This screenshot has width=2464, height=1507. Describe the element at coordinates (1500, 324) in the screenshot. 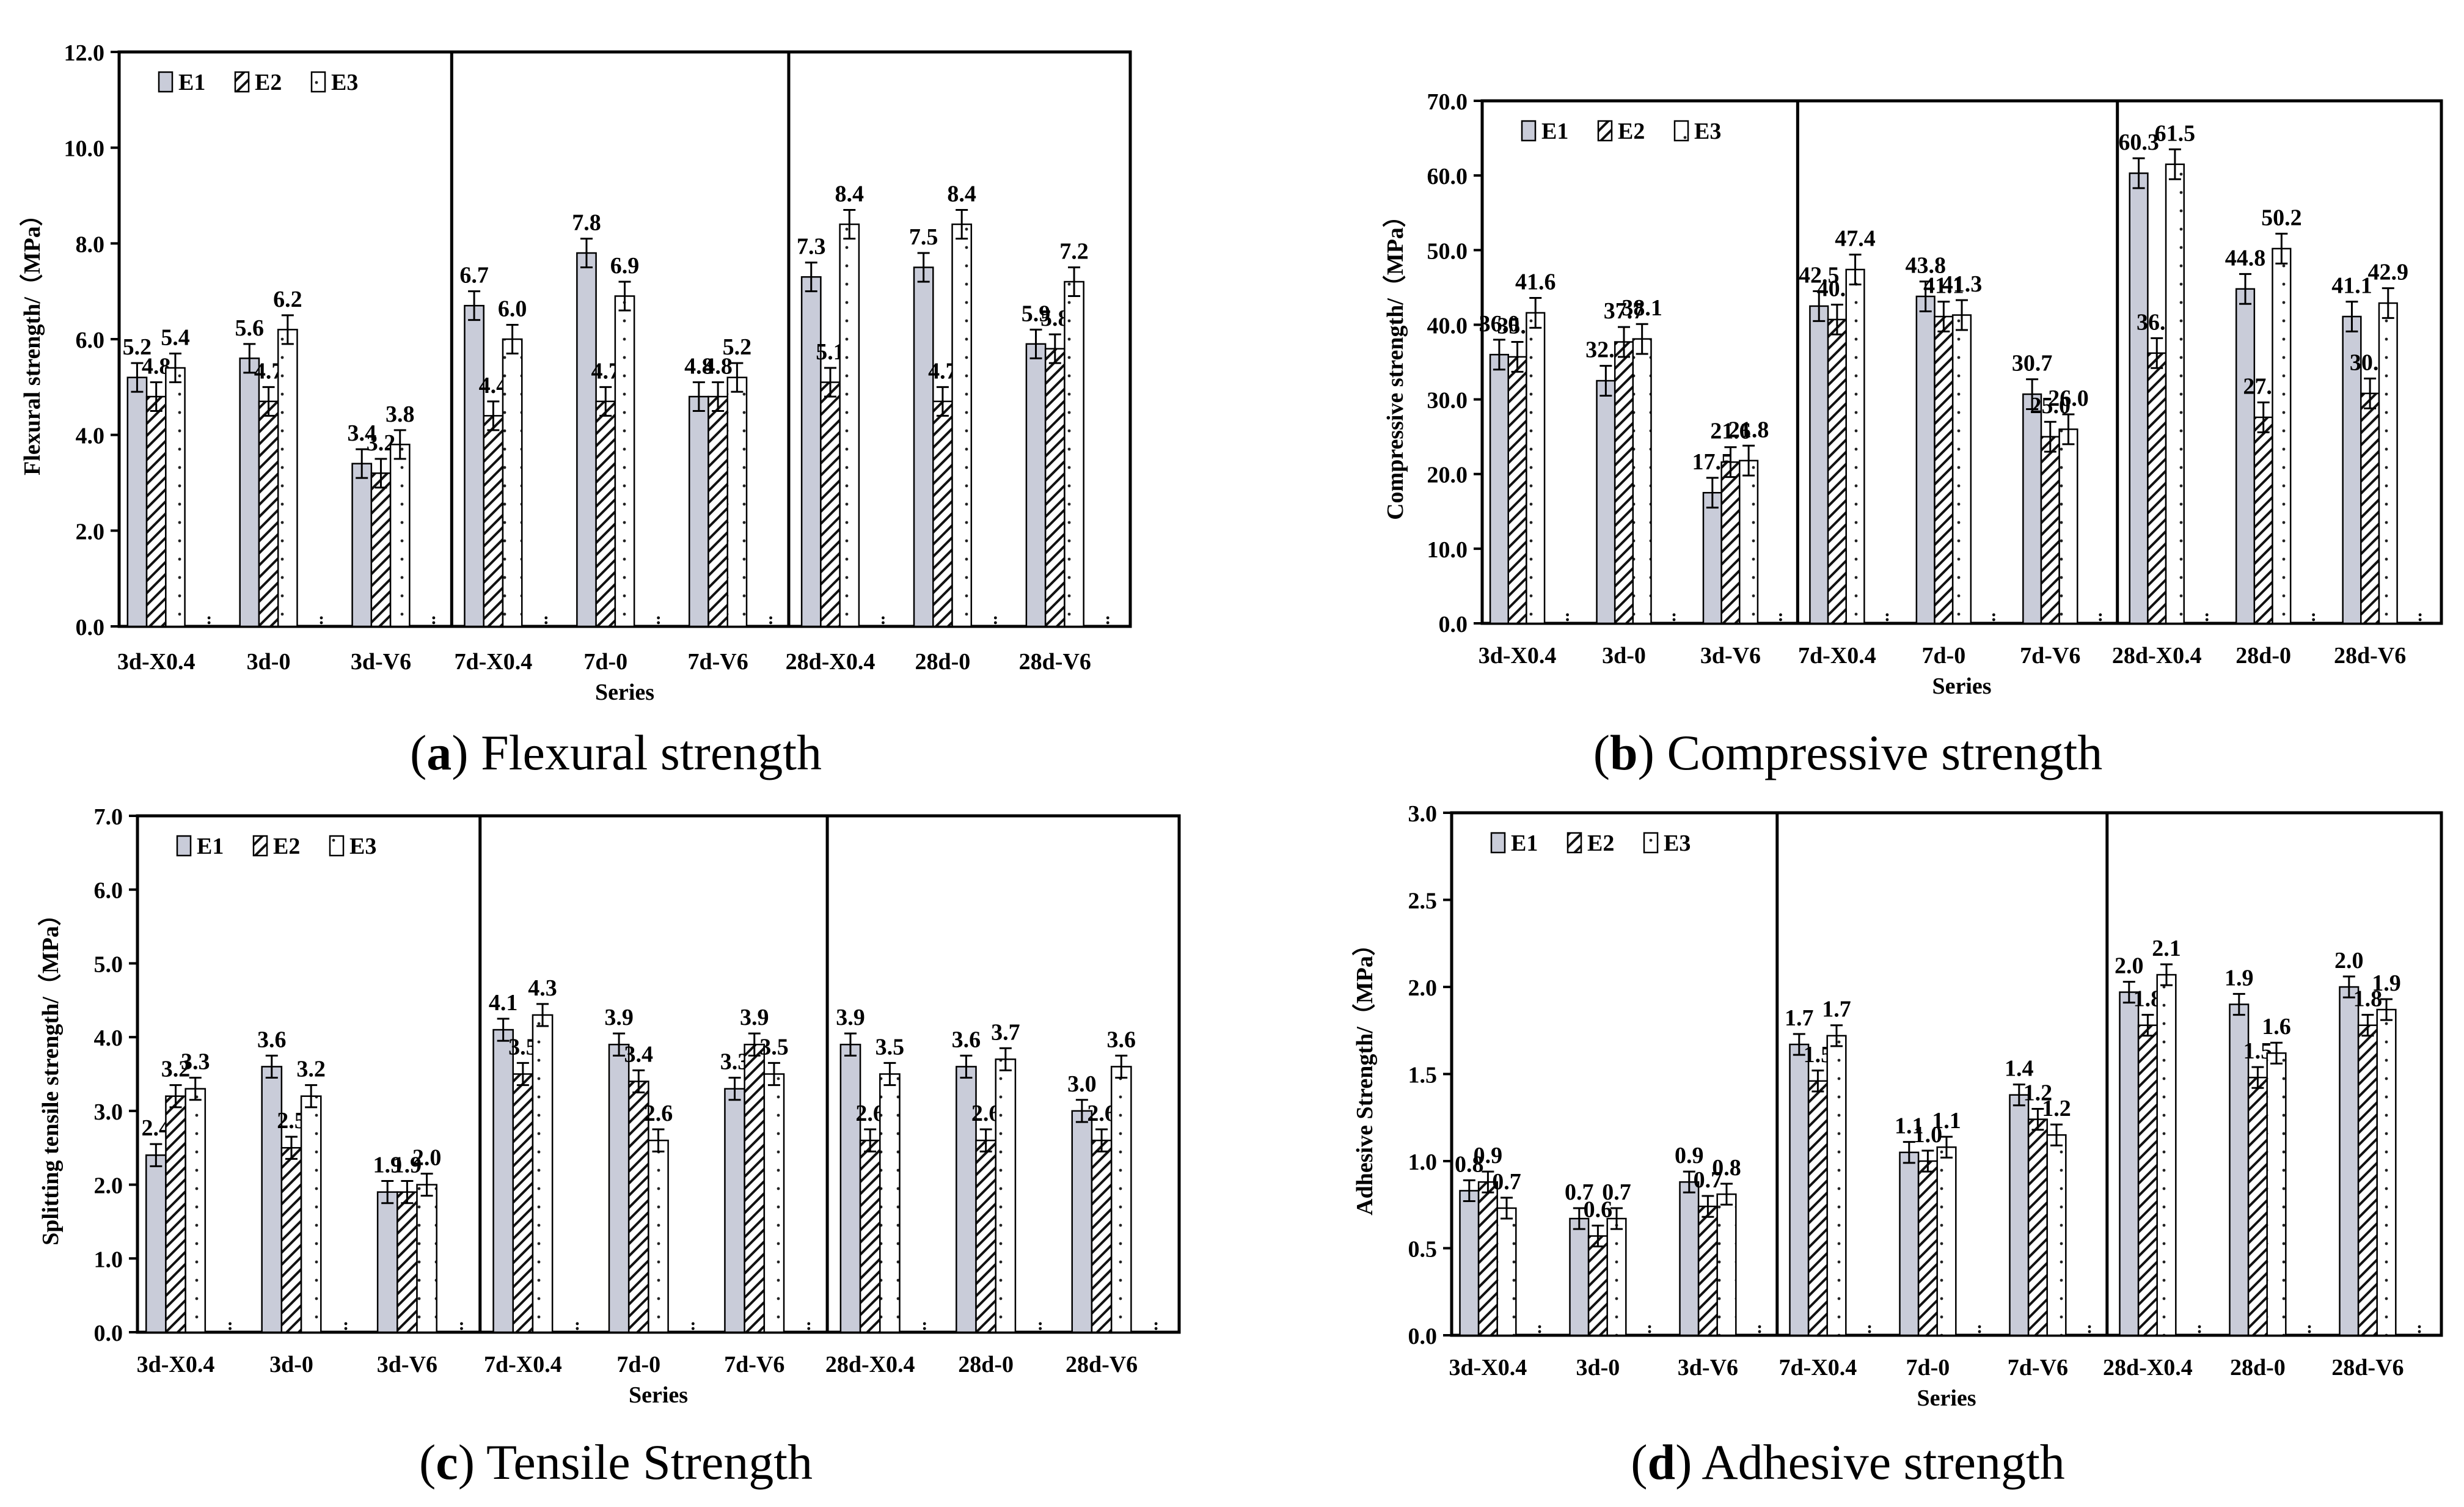

I see `data-label: 36.0` at that location.